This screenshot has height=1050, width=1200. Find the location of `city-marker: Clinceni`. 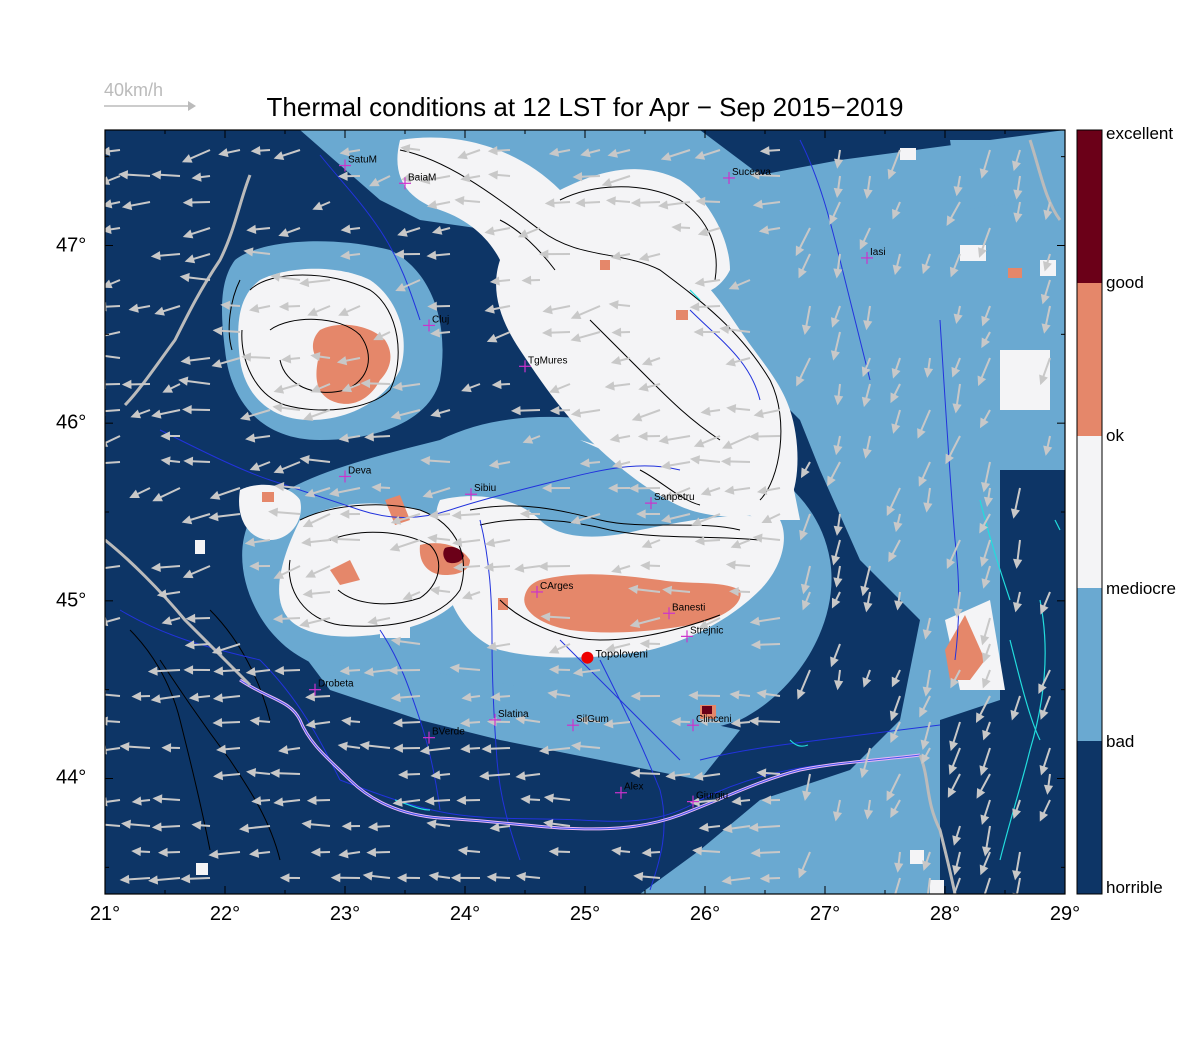

city-marker: Clinceni is located at coordinates (709, 723).